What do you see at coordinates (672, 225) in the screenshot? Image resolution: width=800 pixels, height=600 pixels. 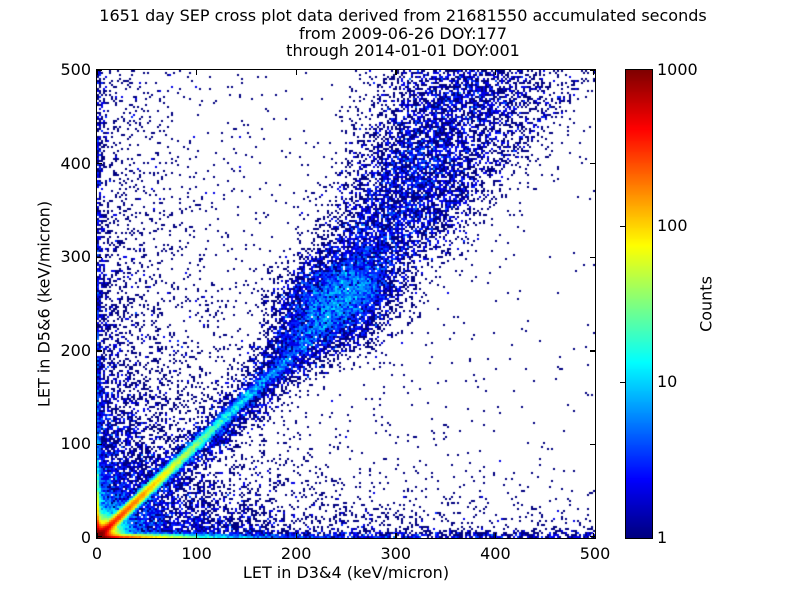 I see `colorbar-tick-label-100: 100` at bounding box center [672, 225].